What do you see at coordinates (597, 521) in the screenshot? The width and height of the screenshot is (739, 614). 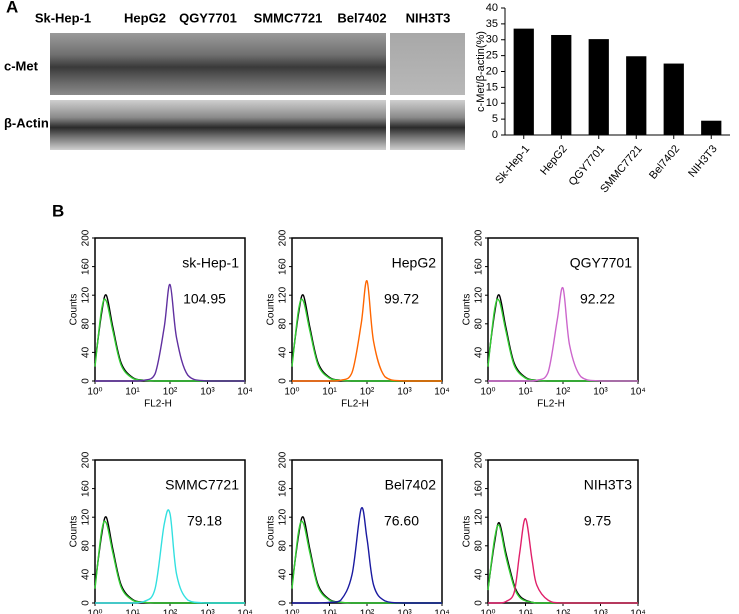 I see `mfi-value: 9.75` at bounding box center [597, 521].